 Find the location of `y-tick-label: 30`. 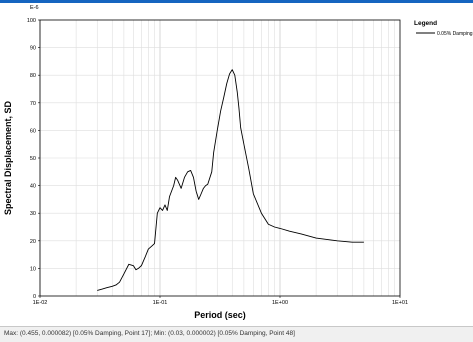

y-tick-label: 30 is located at coordinates (33, 214).